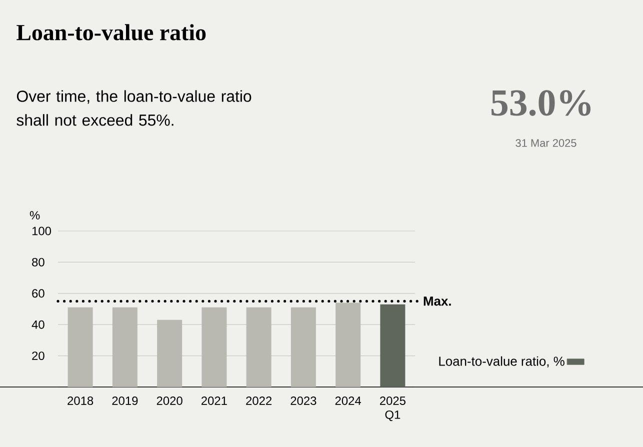 This screenshot has height=447, width=643. I want to click on x-tick-label: 2019, so click(125, 400).